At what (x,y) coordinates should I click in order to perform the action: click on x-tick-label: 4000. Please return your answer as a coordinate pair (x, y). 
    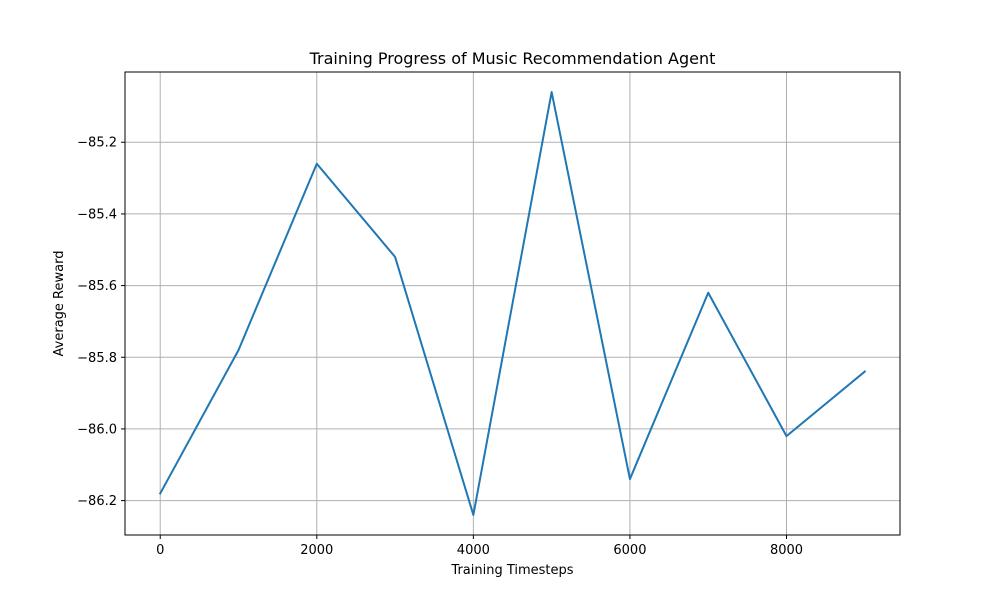
    Looking at the image, I should click on (473, 550).